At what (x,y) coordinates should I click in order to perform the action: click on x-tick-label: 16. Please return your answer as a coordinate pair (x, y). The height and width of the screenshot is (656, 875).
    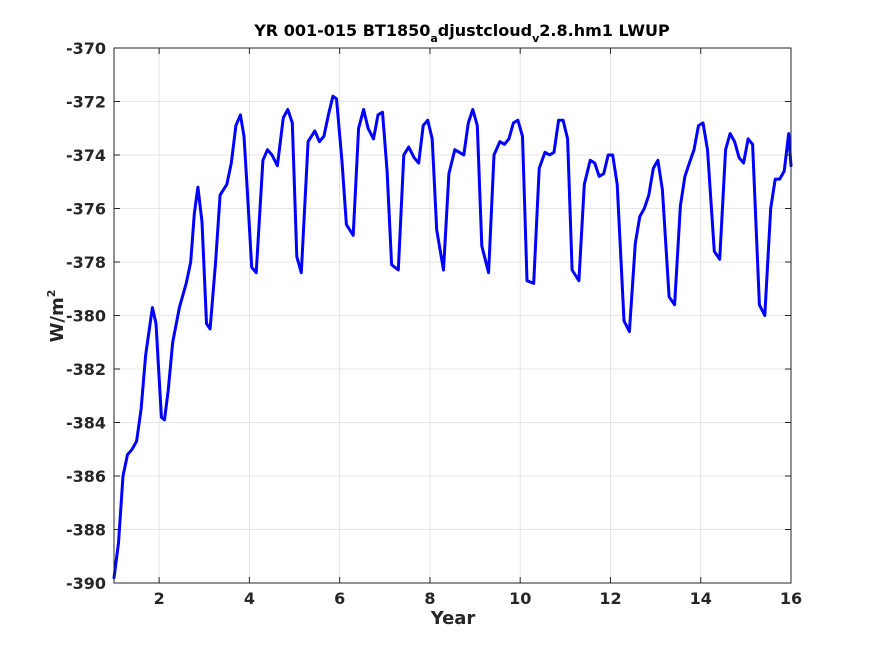
    Looking at the image, I should click on (791, 598).